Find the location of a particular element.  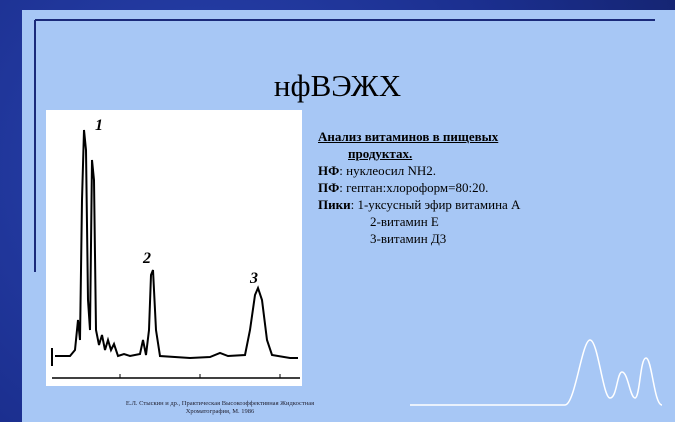

heading: продуктах. is located at coordinates (380, 153).